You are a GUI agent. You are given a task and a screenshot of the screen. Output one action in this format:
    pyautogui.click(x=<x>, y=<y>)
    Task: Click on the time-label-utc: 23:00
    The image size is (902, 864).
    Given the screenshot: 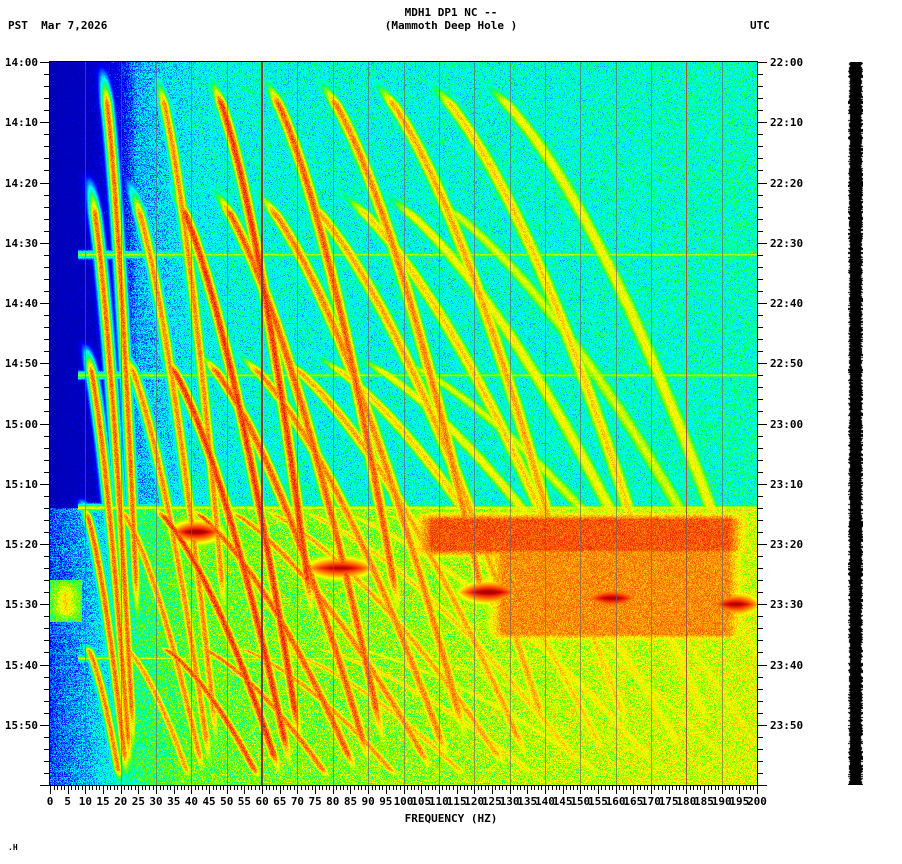 What is the action you would take?
    pyautogui.click(x=787, y=424)
    